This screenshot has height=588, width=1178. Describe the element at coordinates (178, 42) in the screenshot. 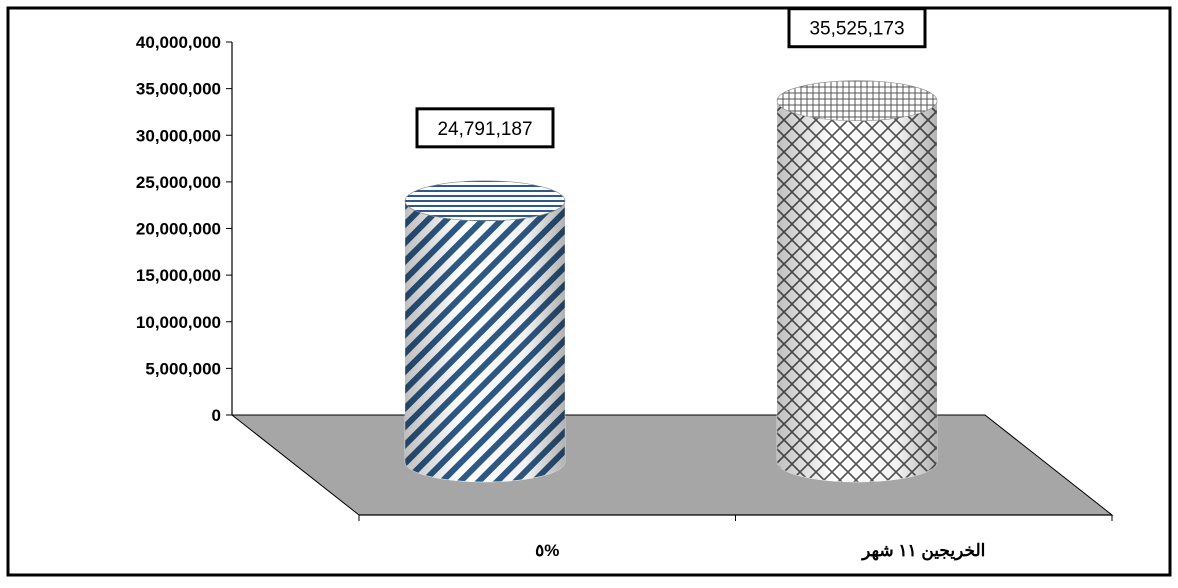

I see `y-tick-label: 40,000,000` at that location.